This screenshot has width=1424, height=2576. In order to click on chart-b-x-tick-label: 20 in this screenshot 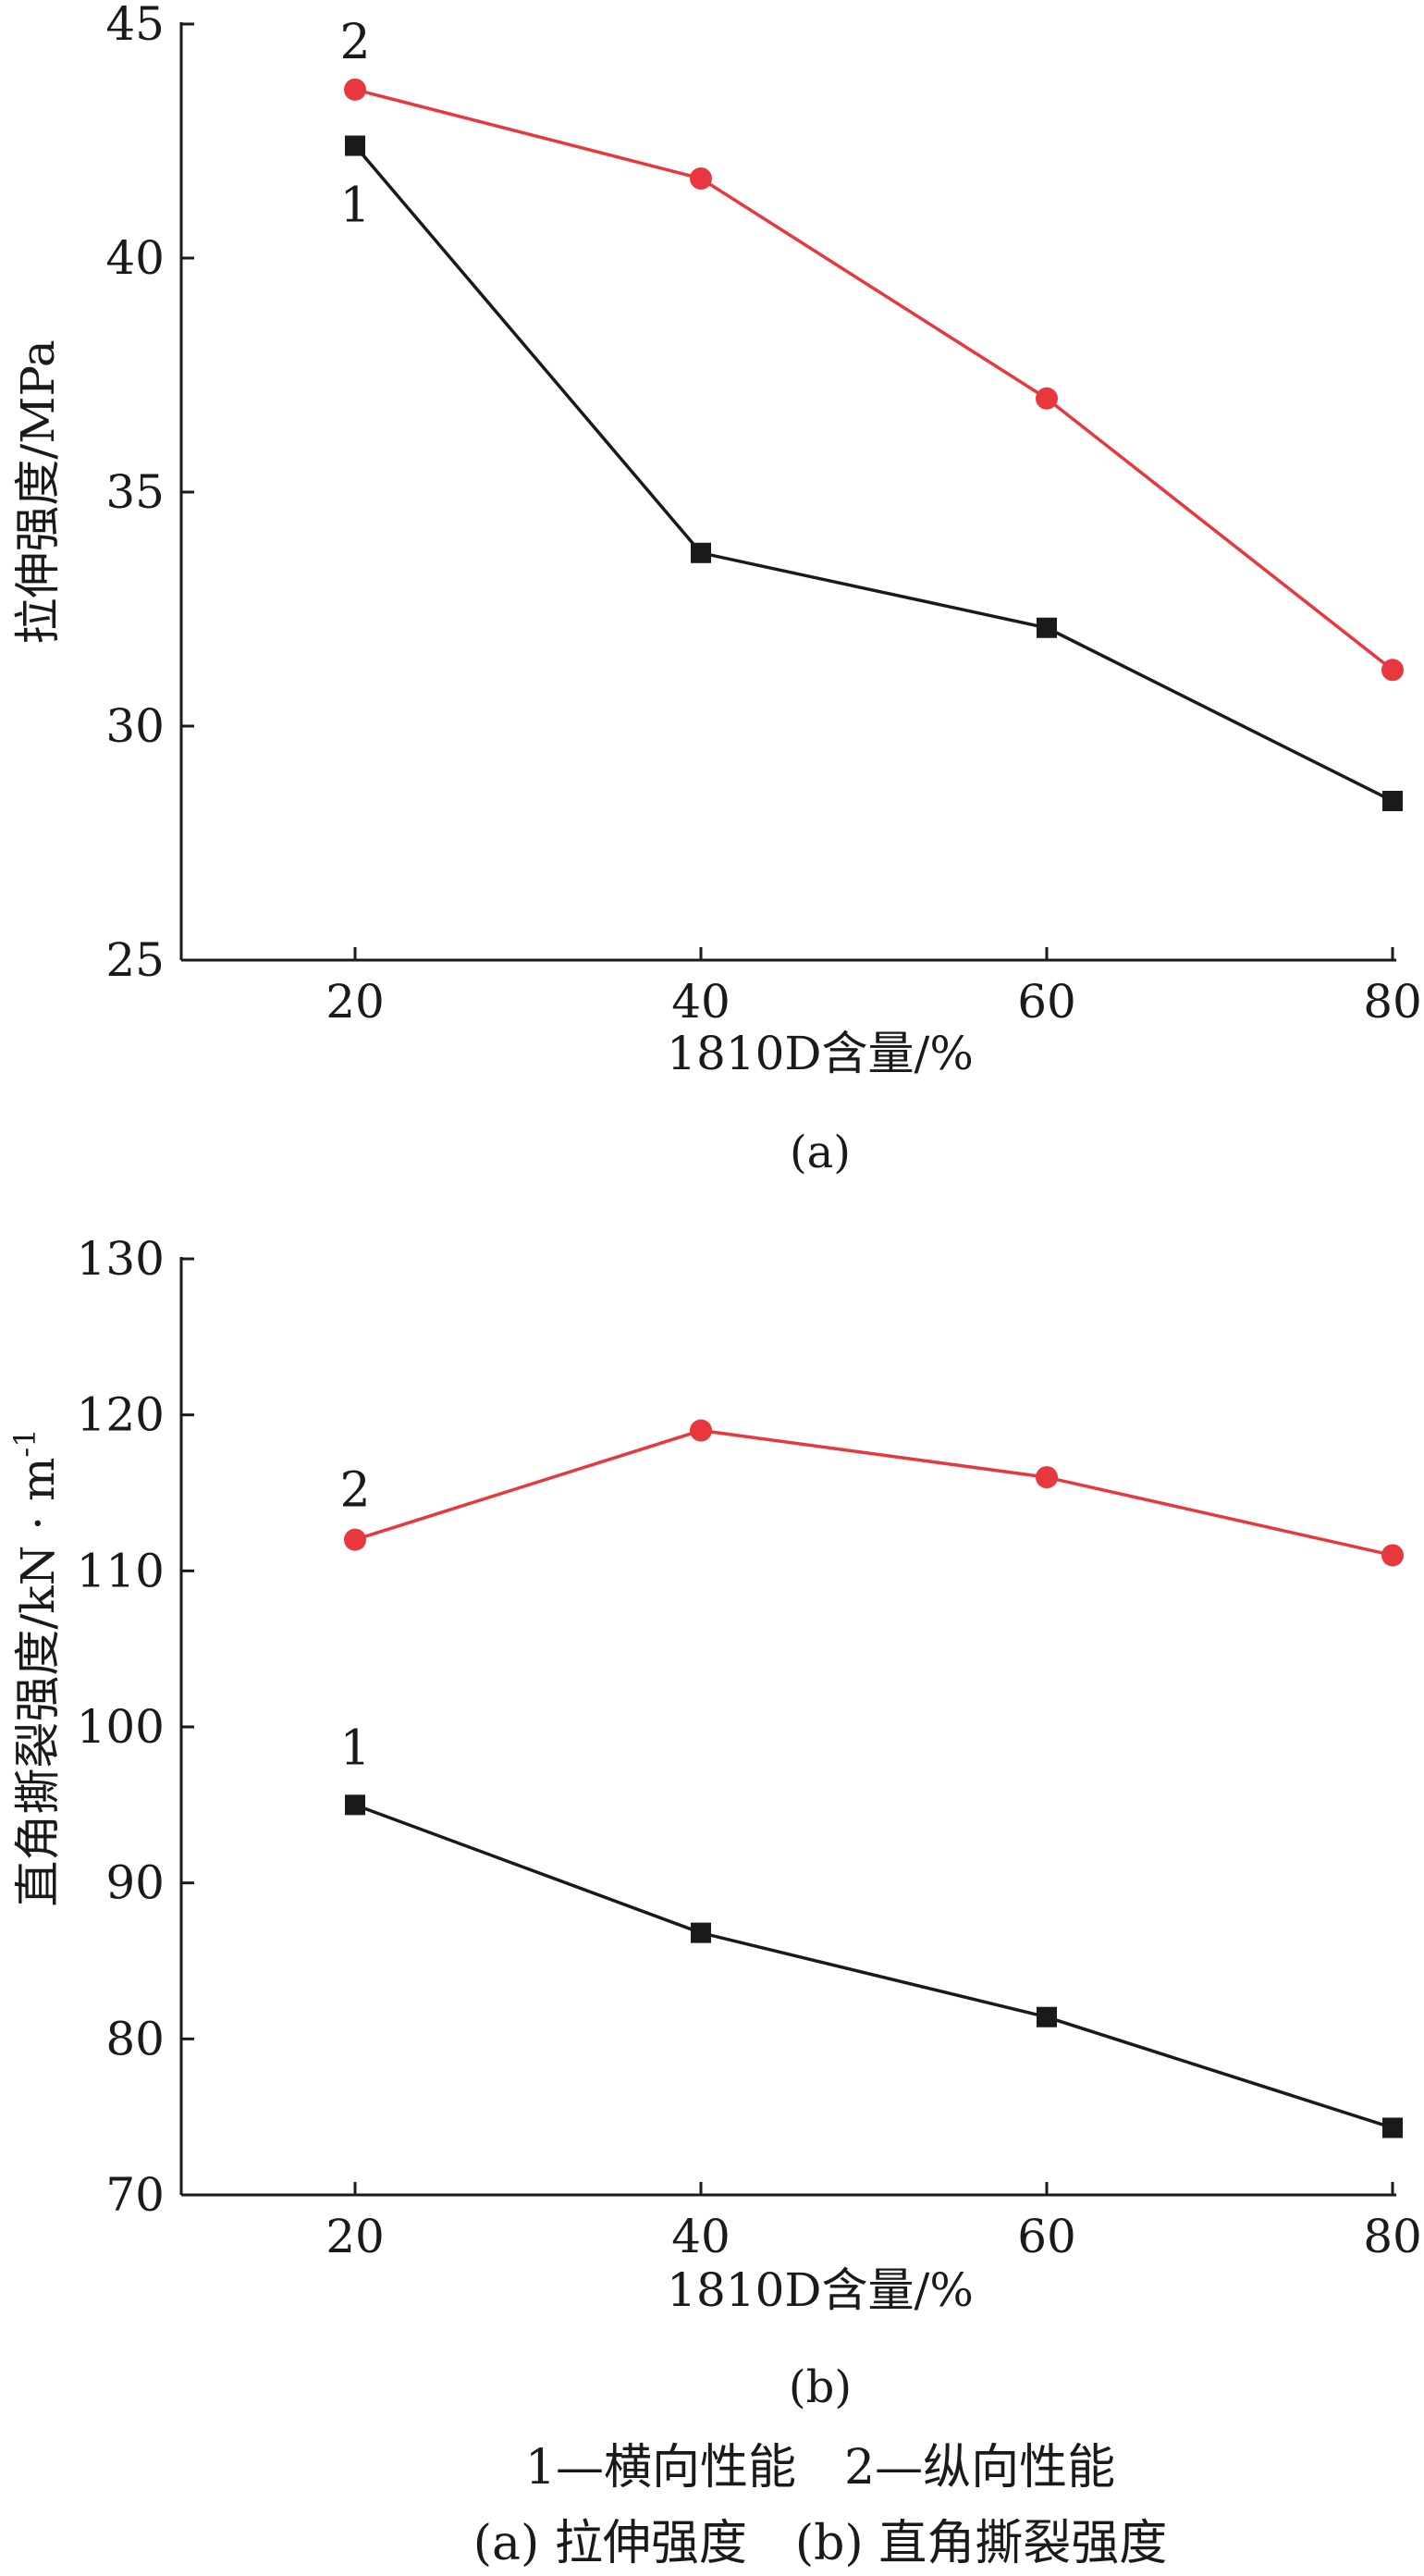, I will do `click(355, 2236)`.